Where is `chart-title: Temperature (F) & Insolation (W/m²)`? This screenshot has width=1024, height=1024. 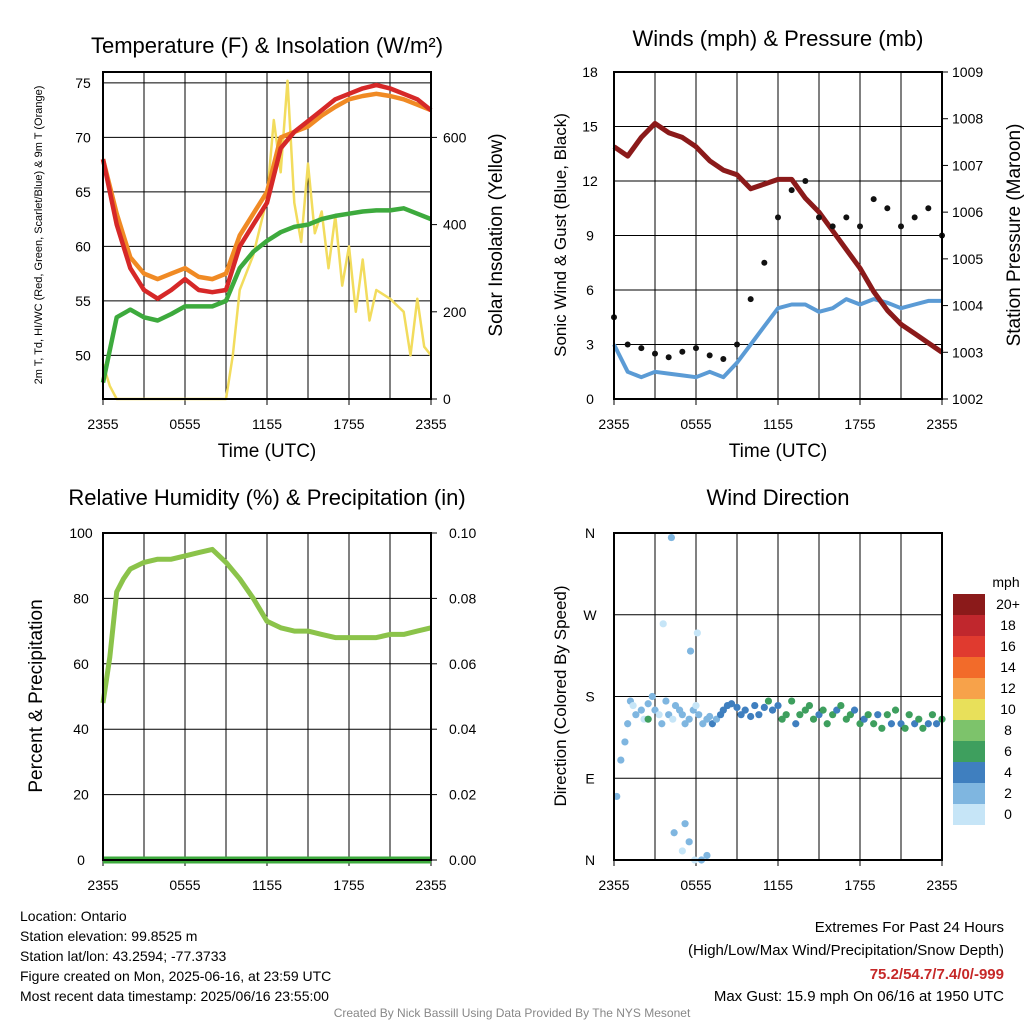 chart-title: Temperature (F) & Insolation (W/m²) is located at coordinates (267, 45).